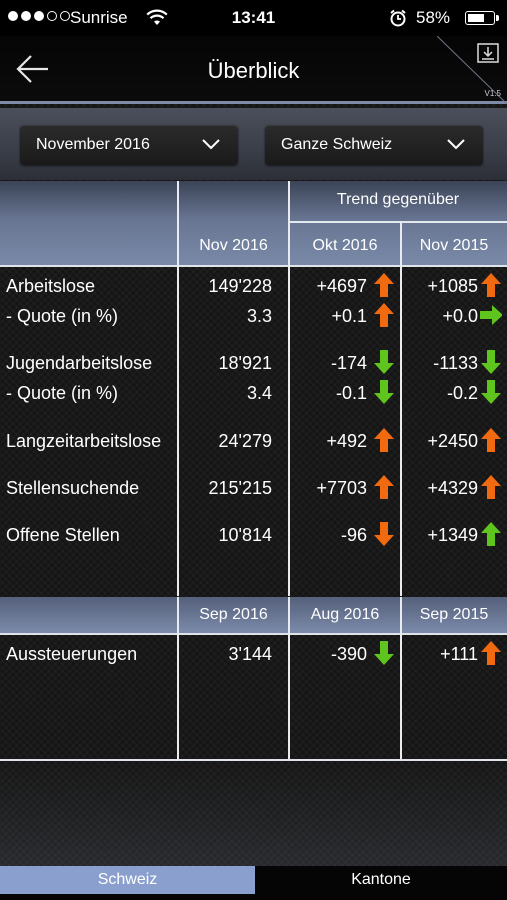 This screenshot has width=507, height=900. I want to click on trend-value-year: +1085, so click(452, 286).